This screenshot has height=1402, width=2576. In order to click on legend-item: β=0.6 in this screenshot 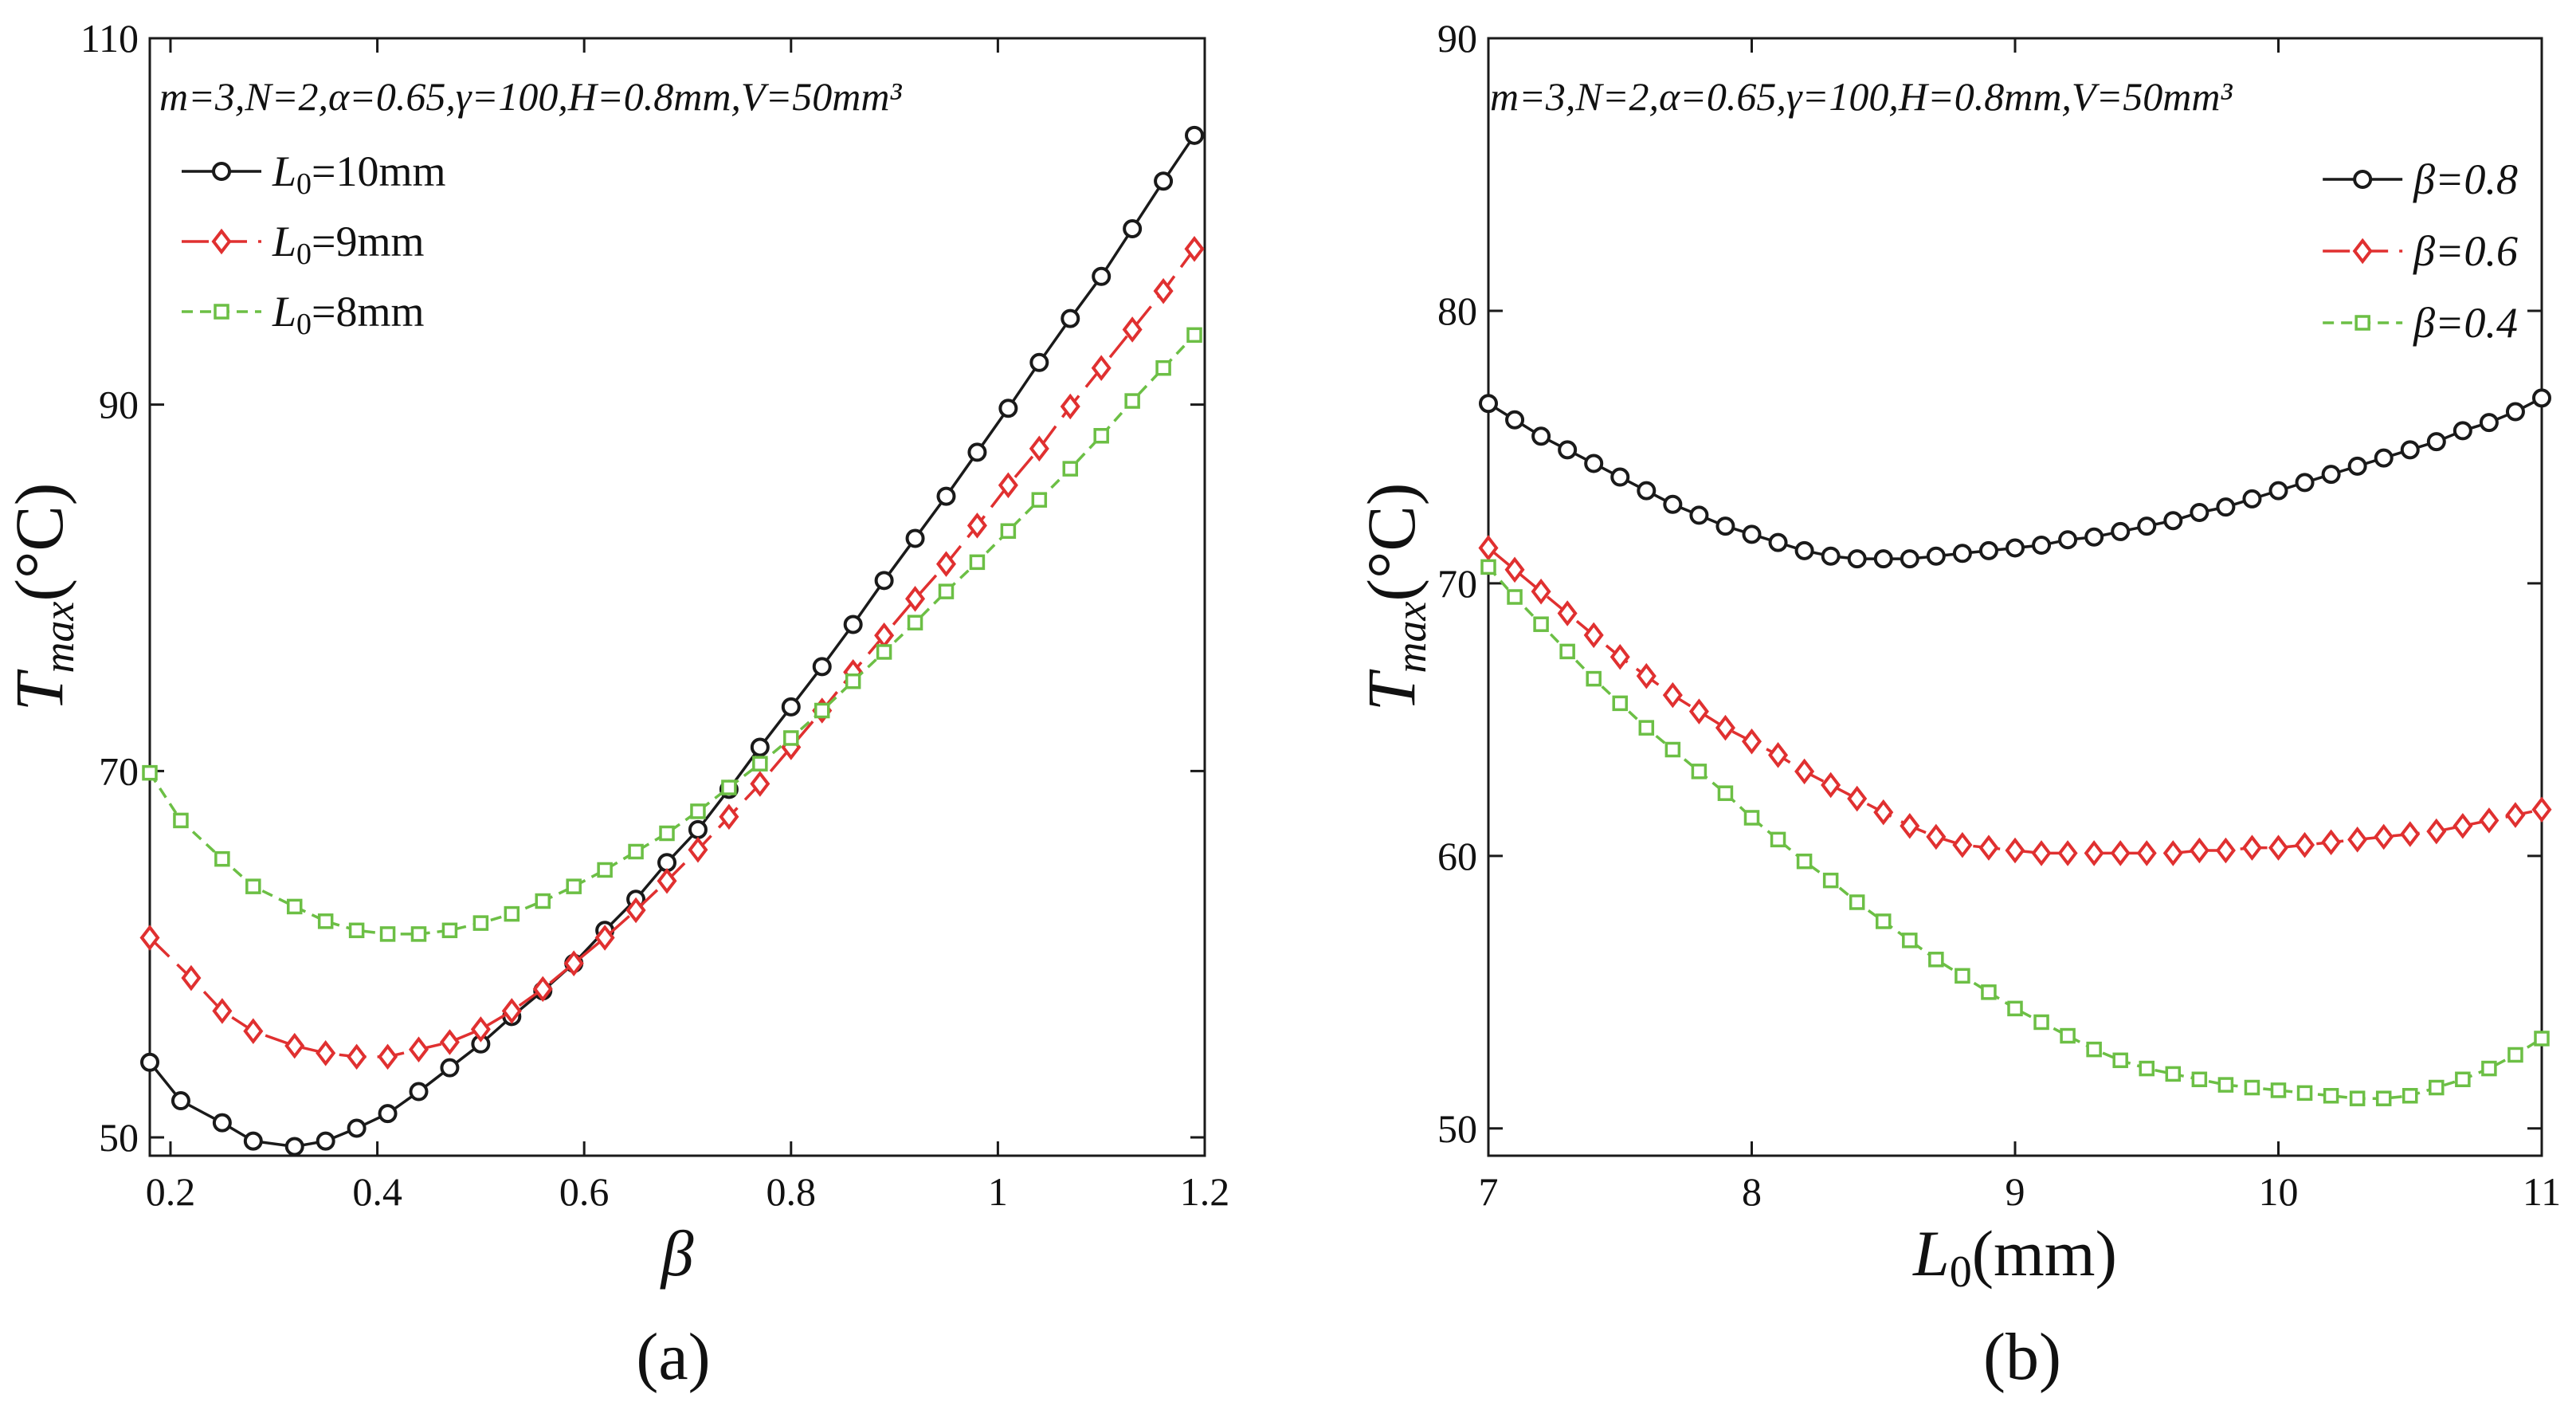, I will do `click(2420, 251)`.